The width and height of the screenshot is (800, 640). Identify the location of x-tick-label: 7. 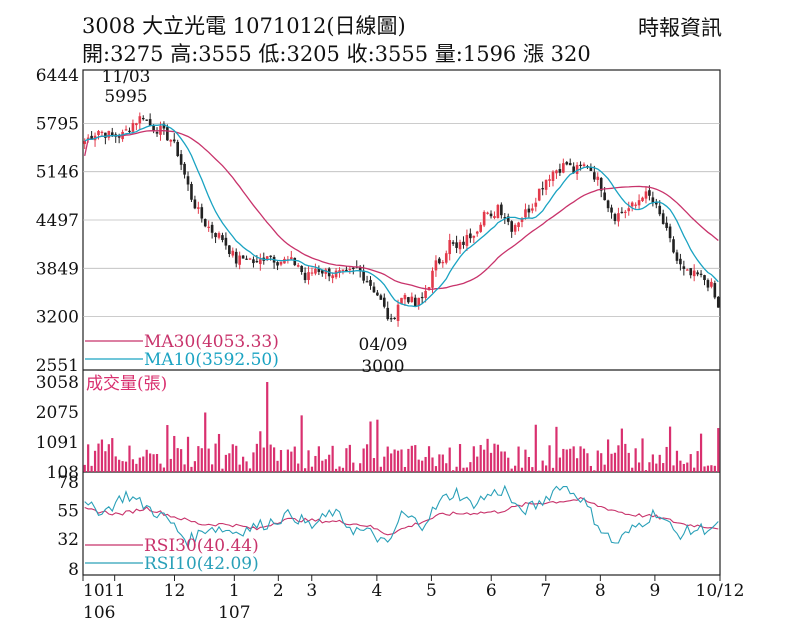
(545, 591).